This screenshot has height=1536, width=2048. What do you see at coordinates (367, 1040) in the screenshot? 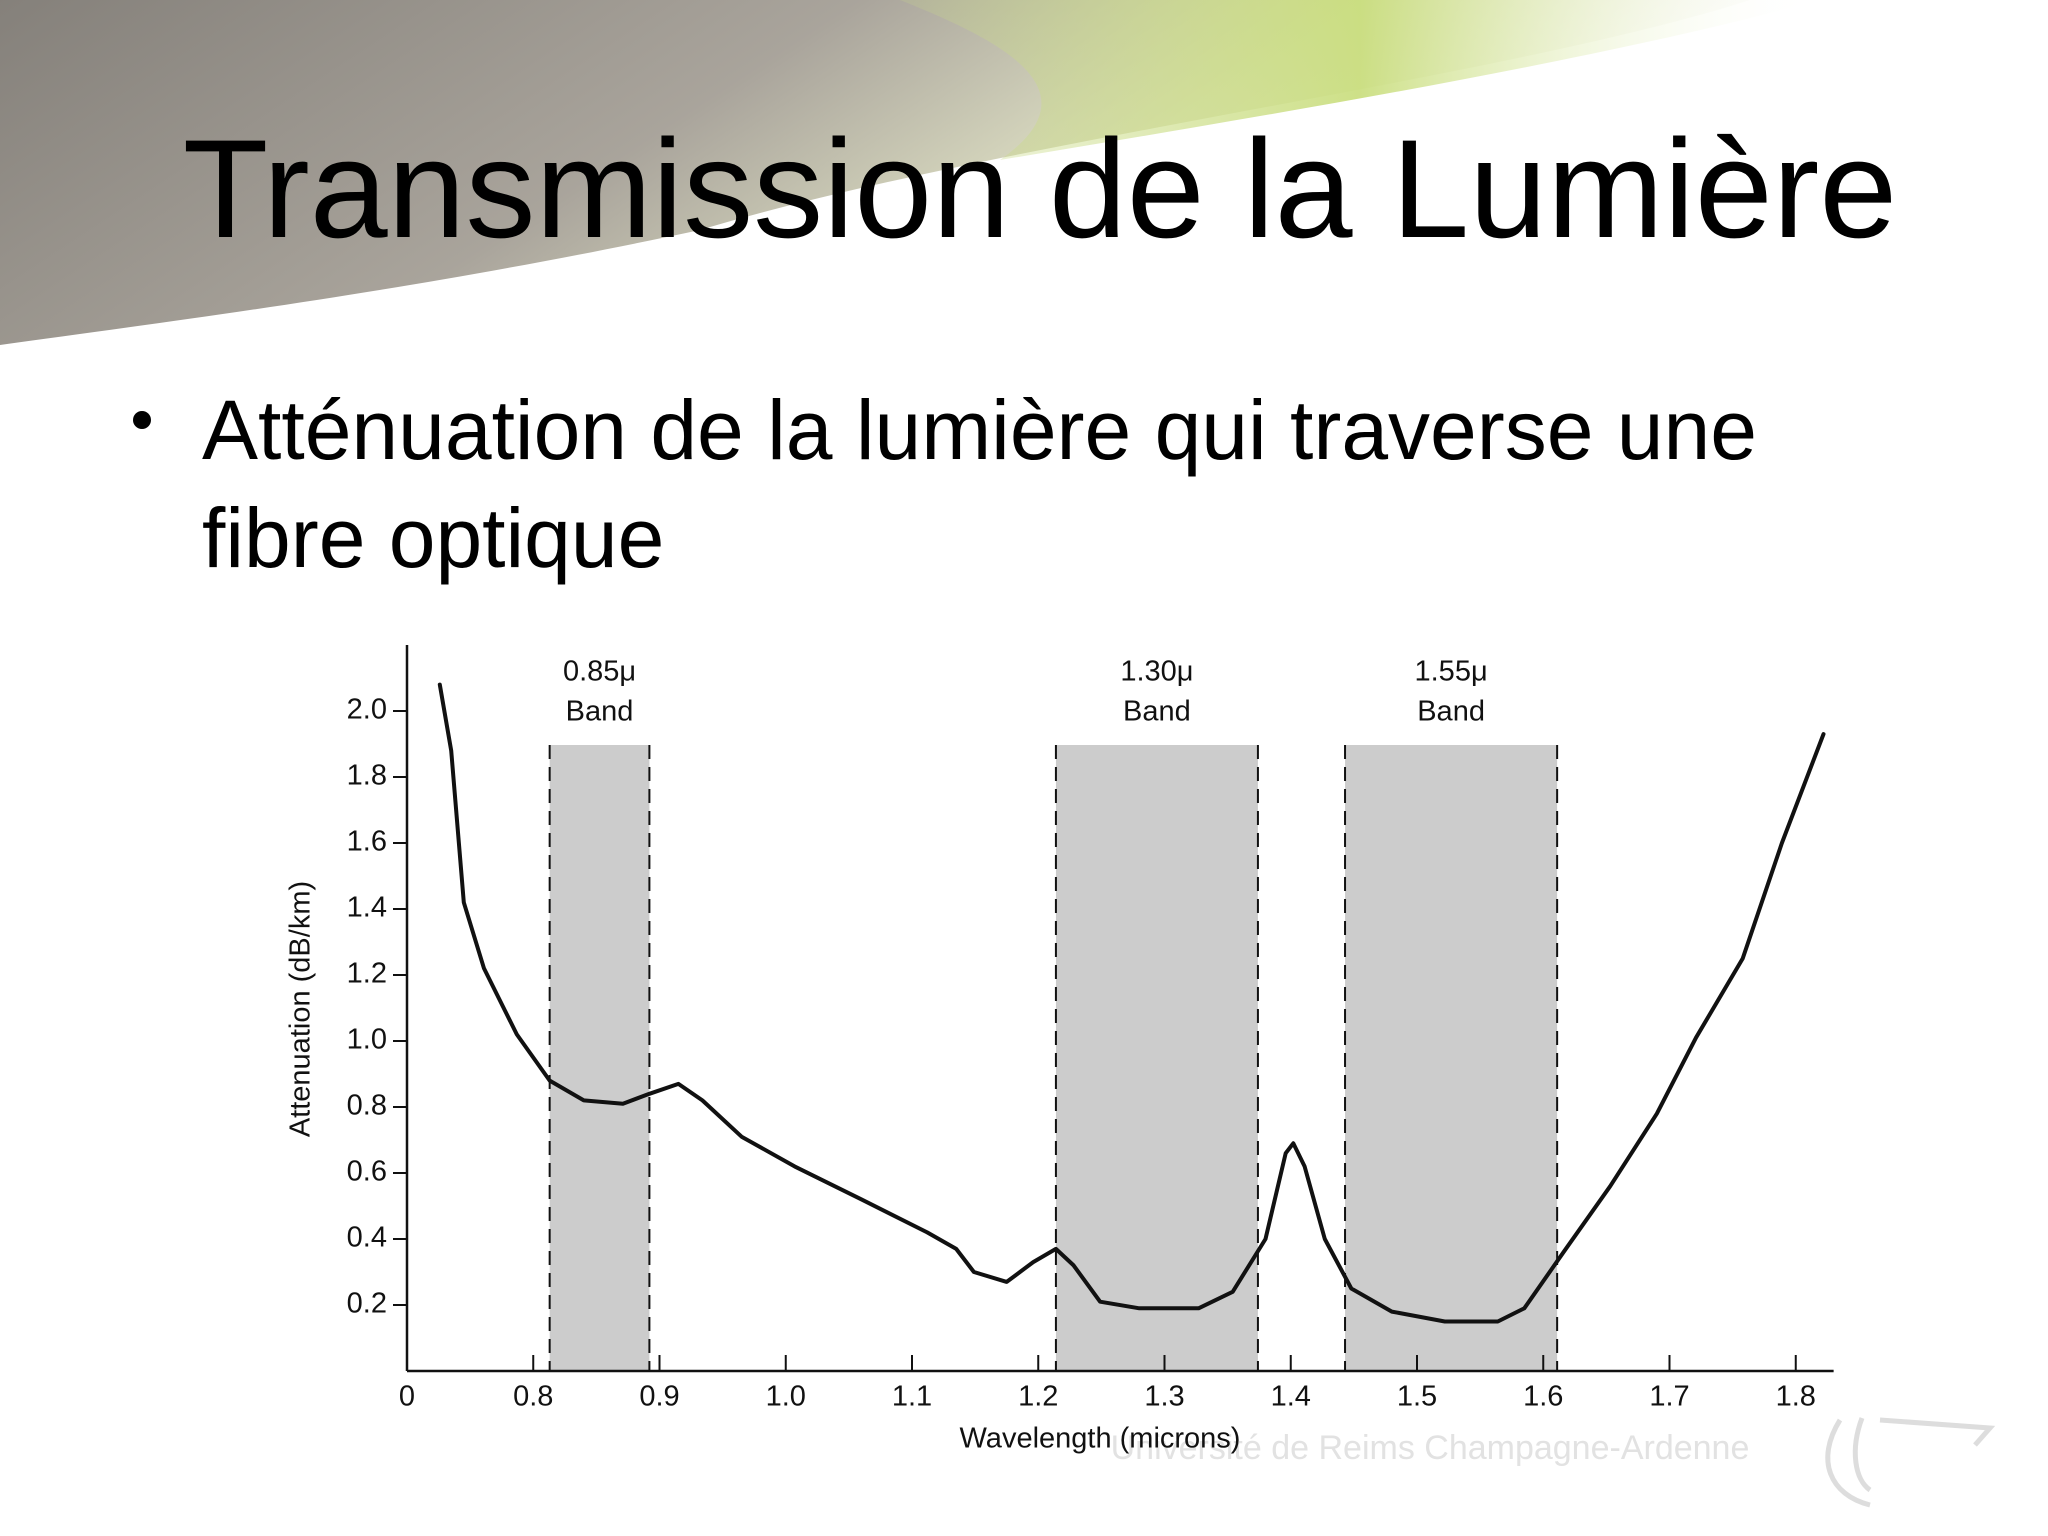
I see `y-tick-label: 1.0` at bounding box center [367, 1040].